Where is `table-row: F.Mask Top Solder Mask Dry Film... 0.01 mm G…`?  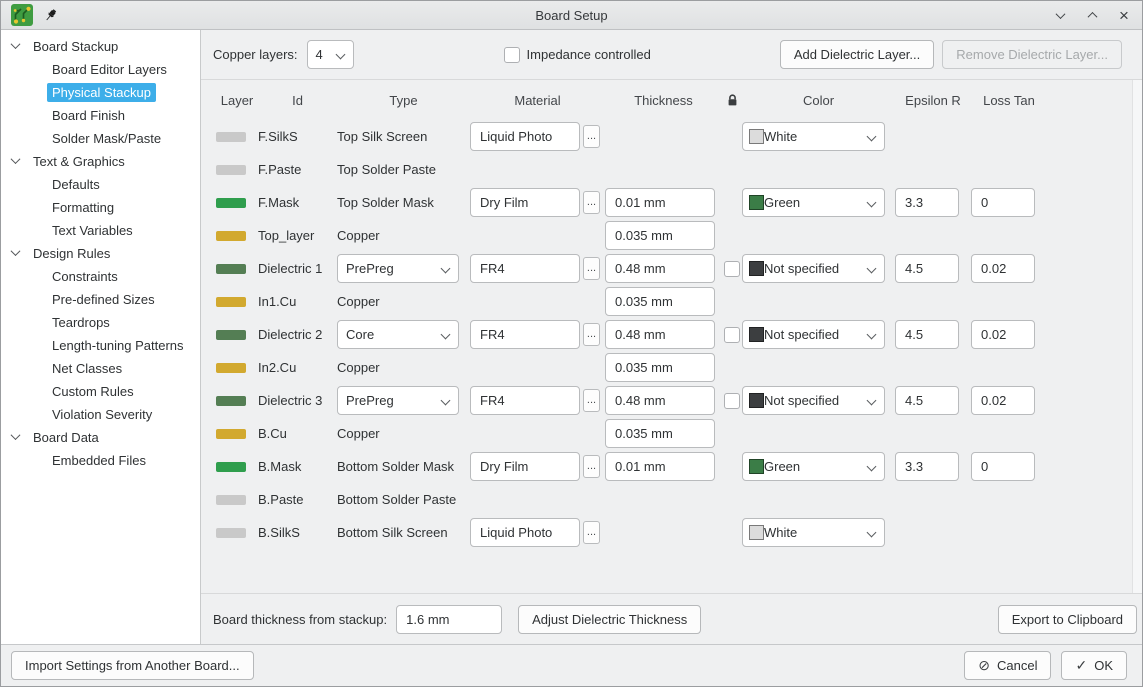
table-row: F.Mask Top Solder Mask Dry Film... 0.01 mm G… is located at coordinates (679, 202).